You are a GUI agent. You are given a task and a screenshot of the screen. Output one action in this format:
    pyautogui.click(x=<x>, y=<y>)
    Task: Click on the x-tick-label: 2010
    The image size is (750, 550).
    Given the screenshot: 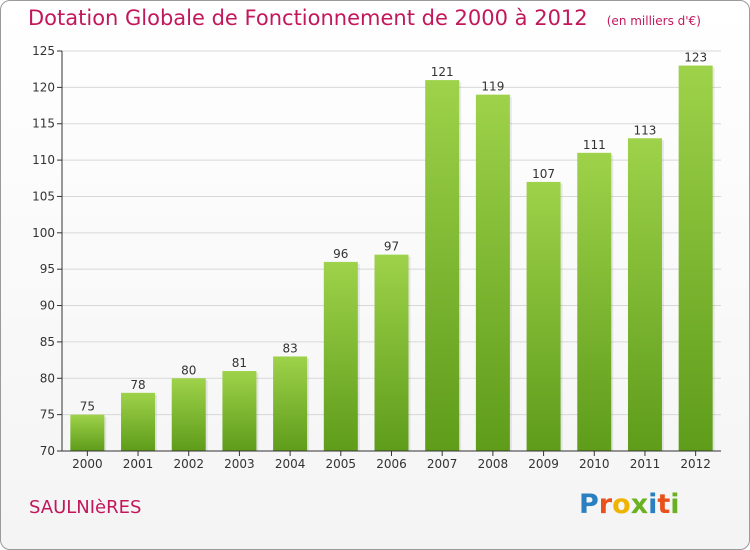 What is the action you would take?
    pyautogui.click(x=594, y=464)
    